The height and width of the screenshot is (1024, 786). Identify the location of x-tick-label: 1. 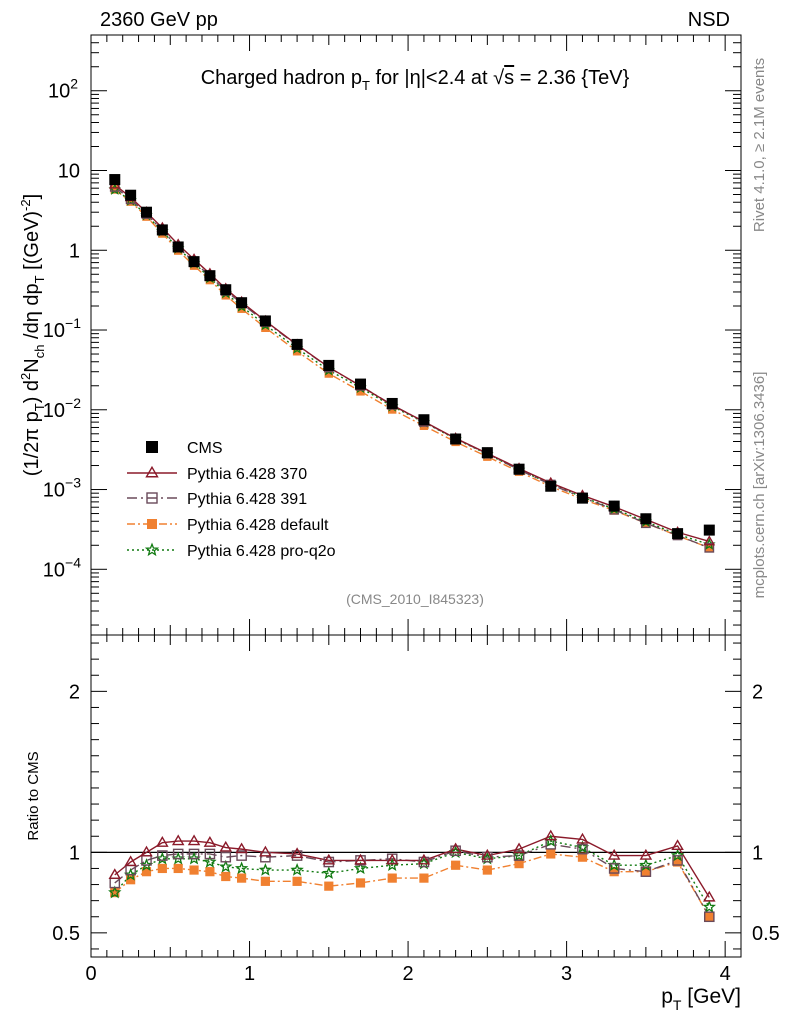
(249, 974).